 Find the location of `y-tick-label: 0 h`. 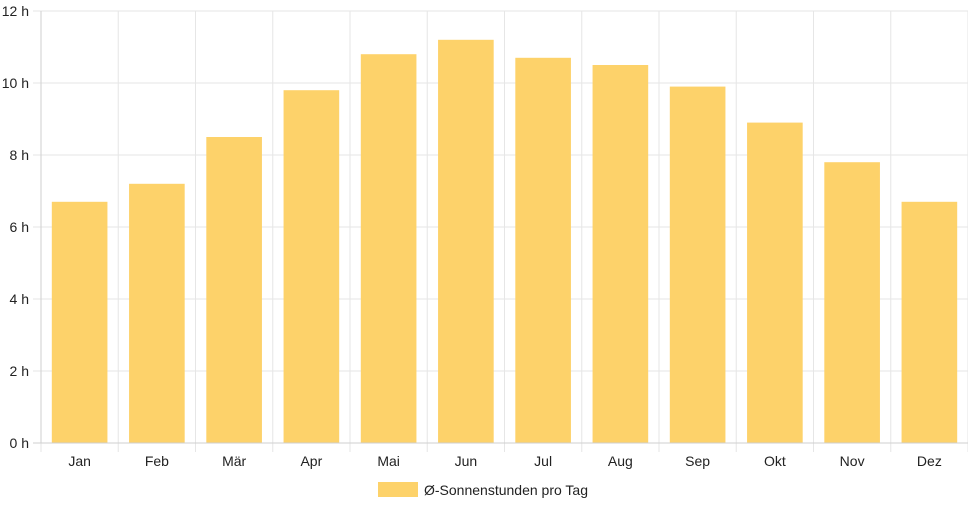

y-tick-label: 0 h is located at coordinates (19, 443).